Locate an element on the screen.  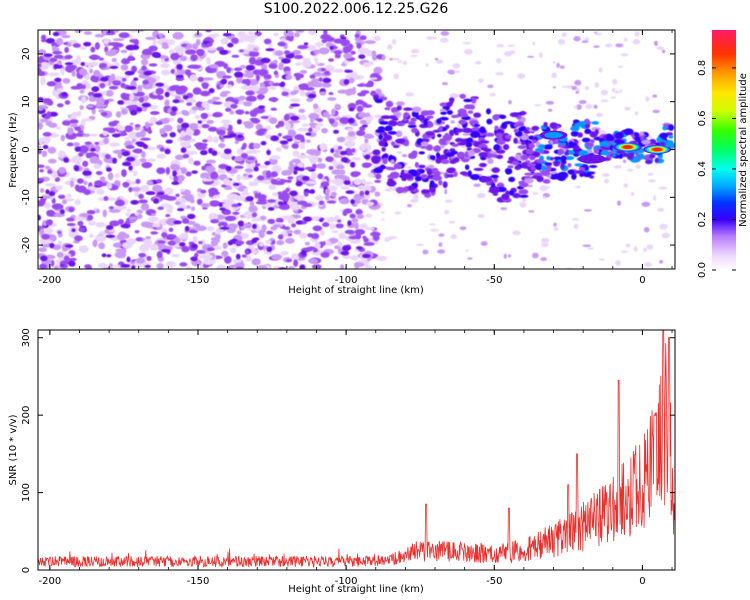
xtick-label: -50 is located at coordinates (494, 280).